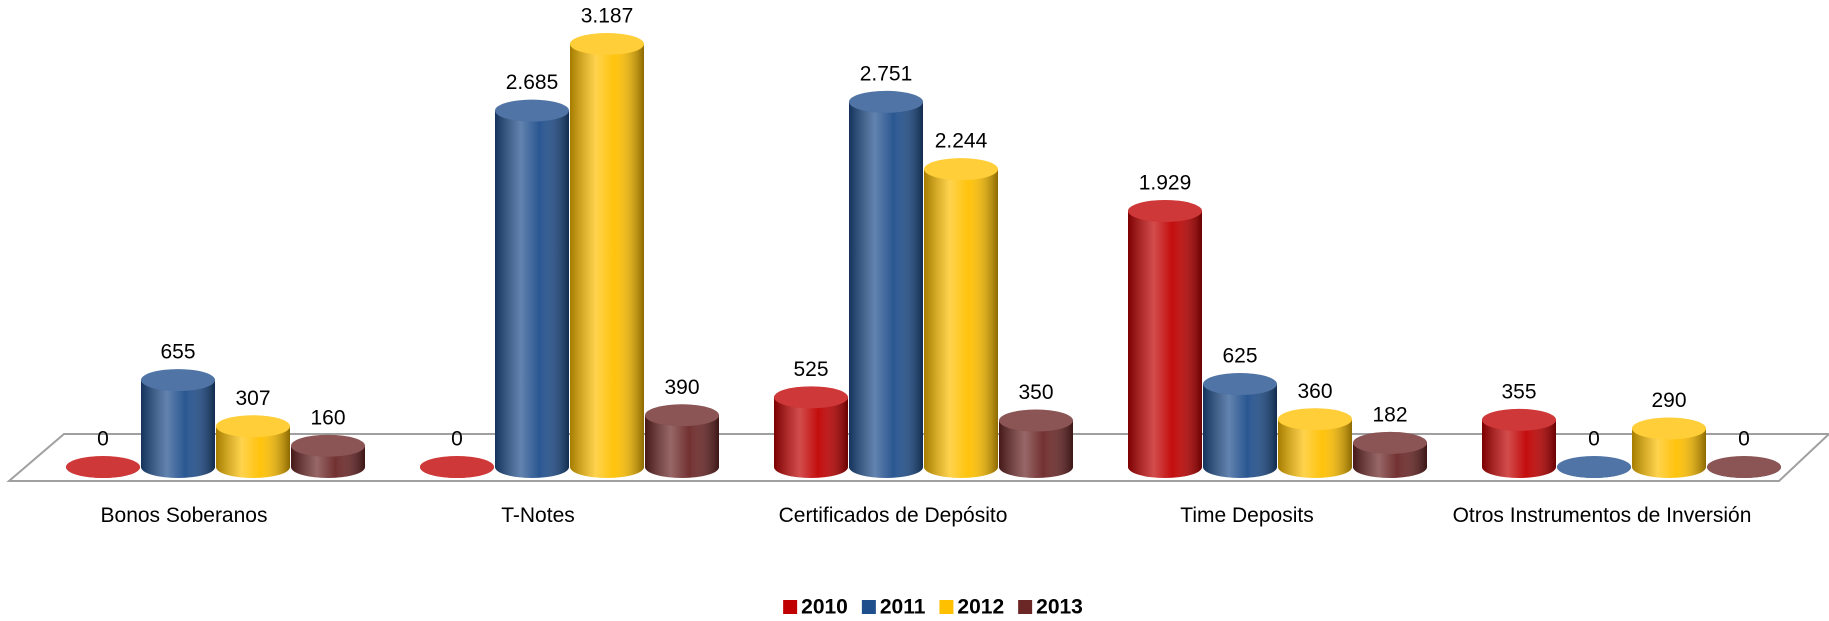  I want to click on data-label: 390, so click(681, 387).